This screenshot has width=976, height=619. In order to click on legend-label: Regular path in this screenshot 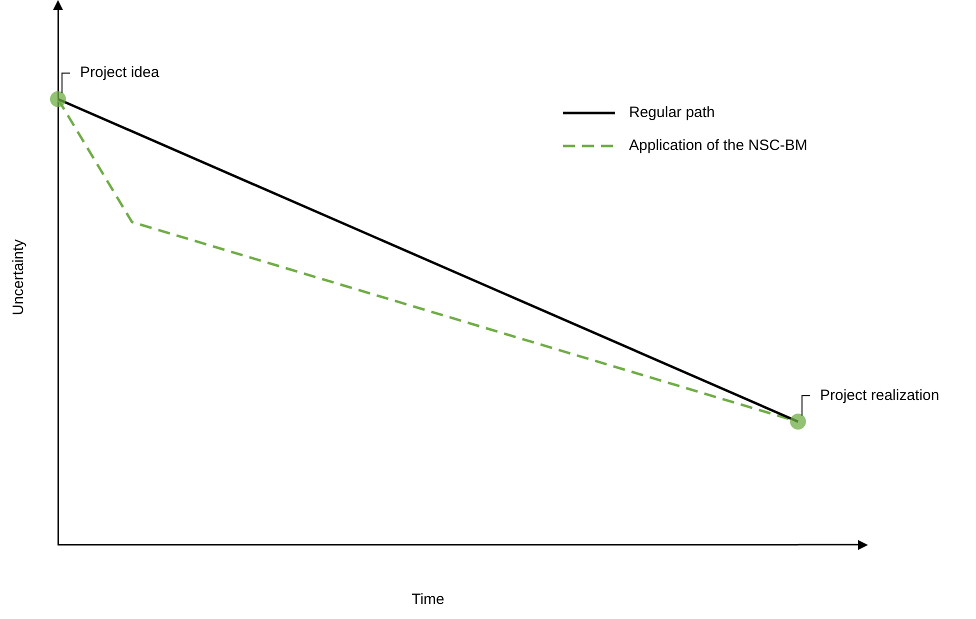, I will do `click(672, 113)`.